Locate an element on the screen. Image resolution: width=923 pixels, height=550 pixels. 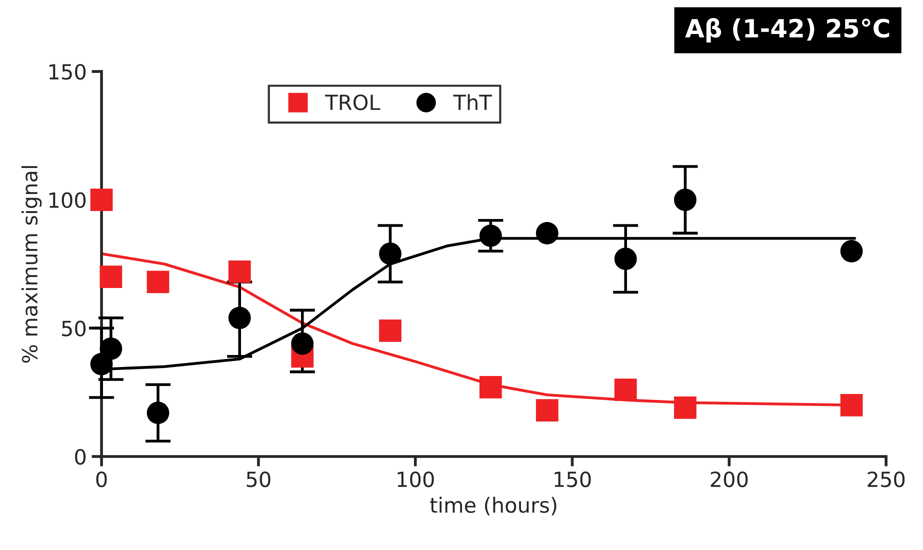
y-tick-label: 100 is located at coordinates (67, 200).